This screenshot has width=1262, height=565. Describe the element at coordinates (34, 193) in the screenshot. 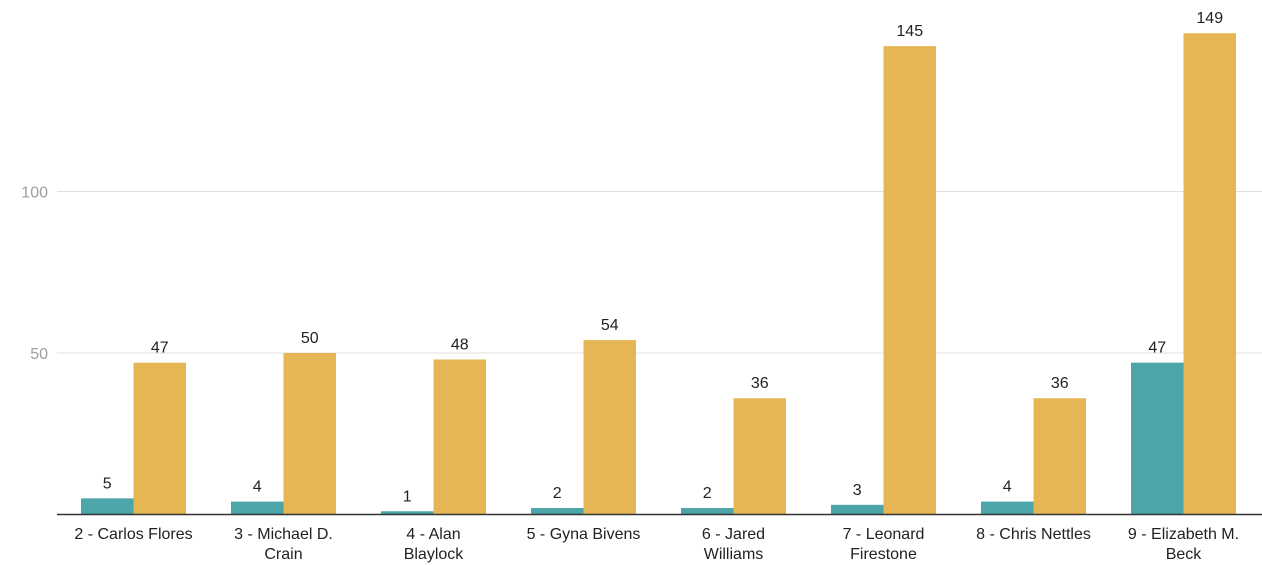

I see `y-tick-label: 100` at that location.